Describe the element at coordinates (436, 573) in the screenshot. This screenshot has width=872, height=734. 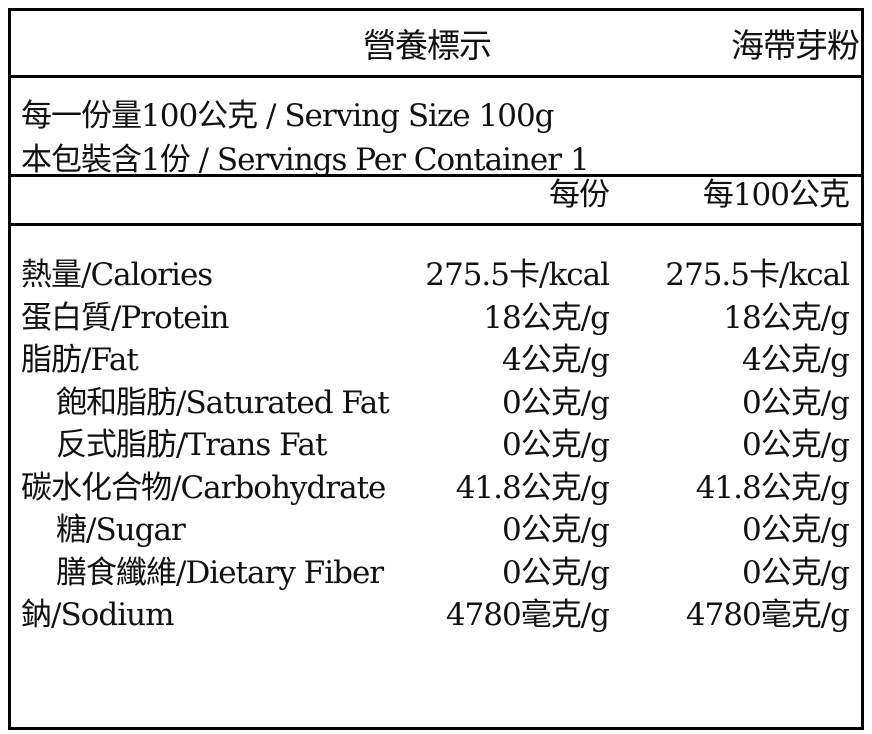
I see `nutrient-row: 膳食纖維/Dietary Fiber 0公克/g 0公克/g` at that location.